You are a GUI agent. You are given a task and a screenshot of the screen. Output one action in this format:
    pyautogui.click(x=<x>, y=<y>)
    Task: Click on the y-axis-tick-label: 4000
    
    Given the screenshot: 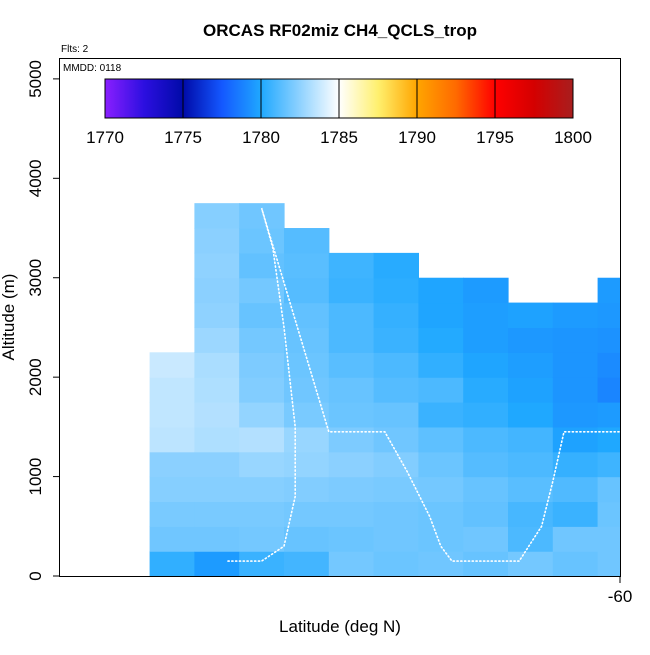 What is the action you would take?
    pyautogui.click(x=35, y=178)
    